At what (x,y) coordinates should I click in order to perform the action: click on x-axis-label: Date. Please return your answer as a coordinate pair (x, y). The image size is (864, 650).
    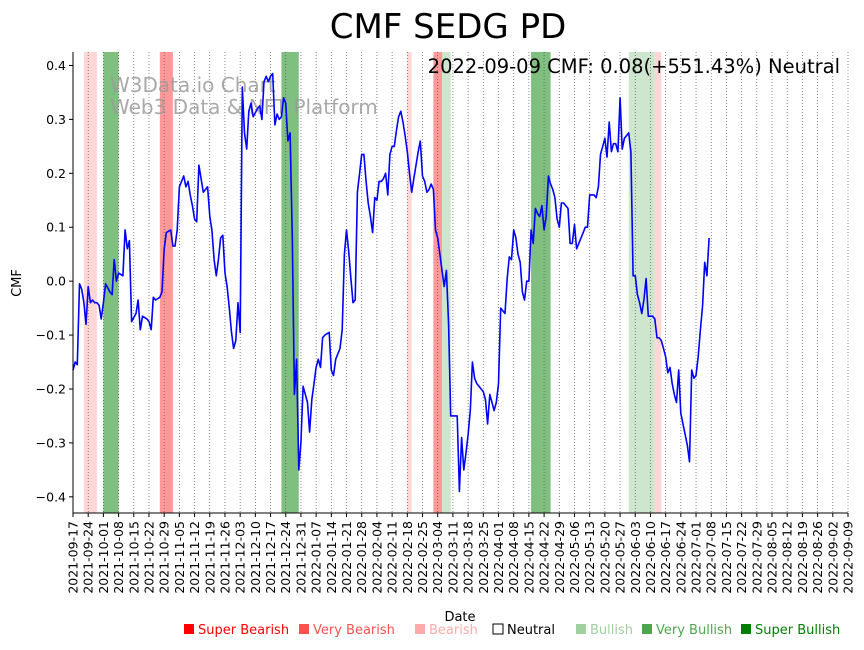
    Looking at the image, I should click on (459, 617).